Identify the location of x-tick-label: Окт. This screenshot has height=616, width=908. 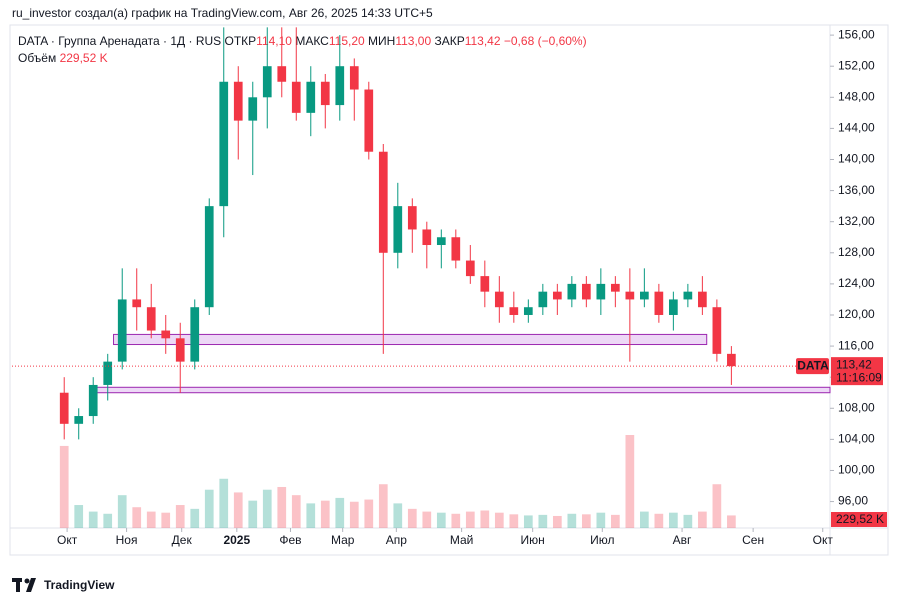
(823, 540).